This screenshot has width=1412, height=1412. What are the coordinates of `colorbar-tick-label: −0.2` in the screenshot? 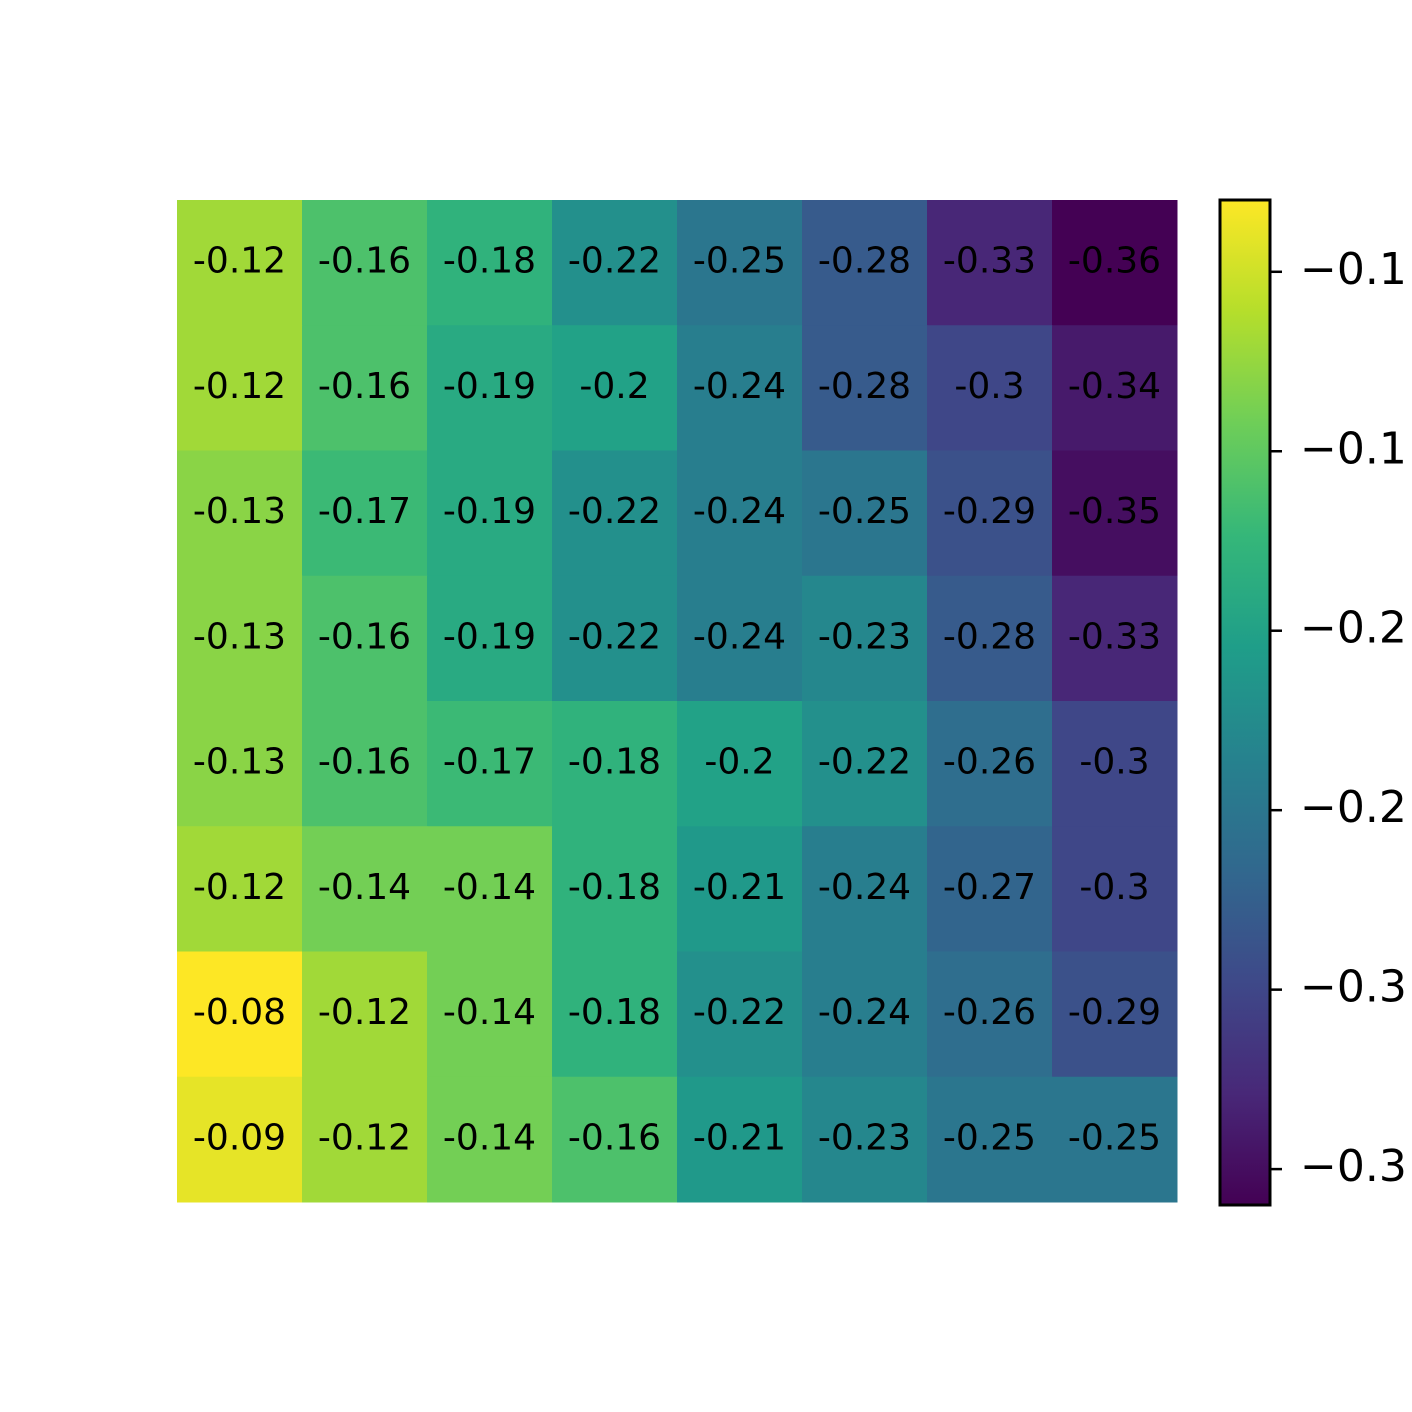 It's located at (1353, 628).